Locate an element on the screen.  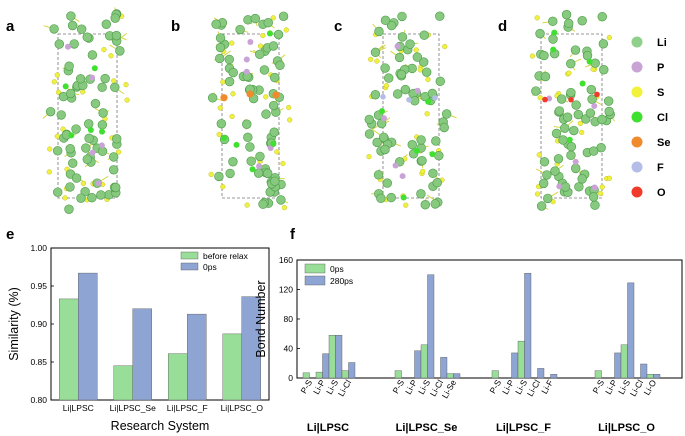
y-tick-label: 0.95 is located at coordinates (38, 286).